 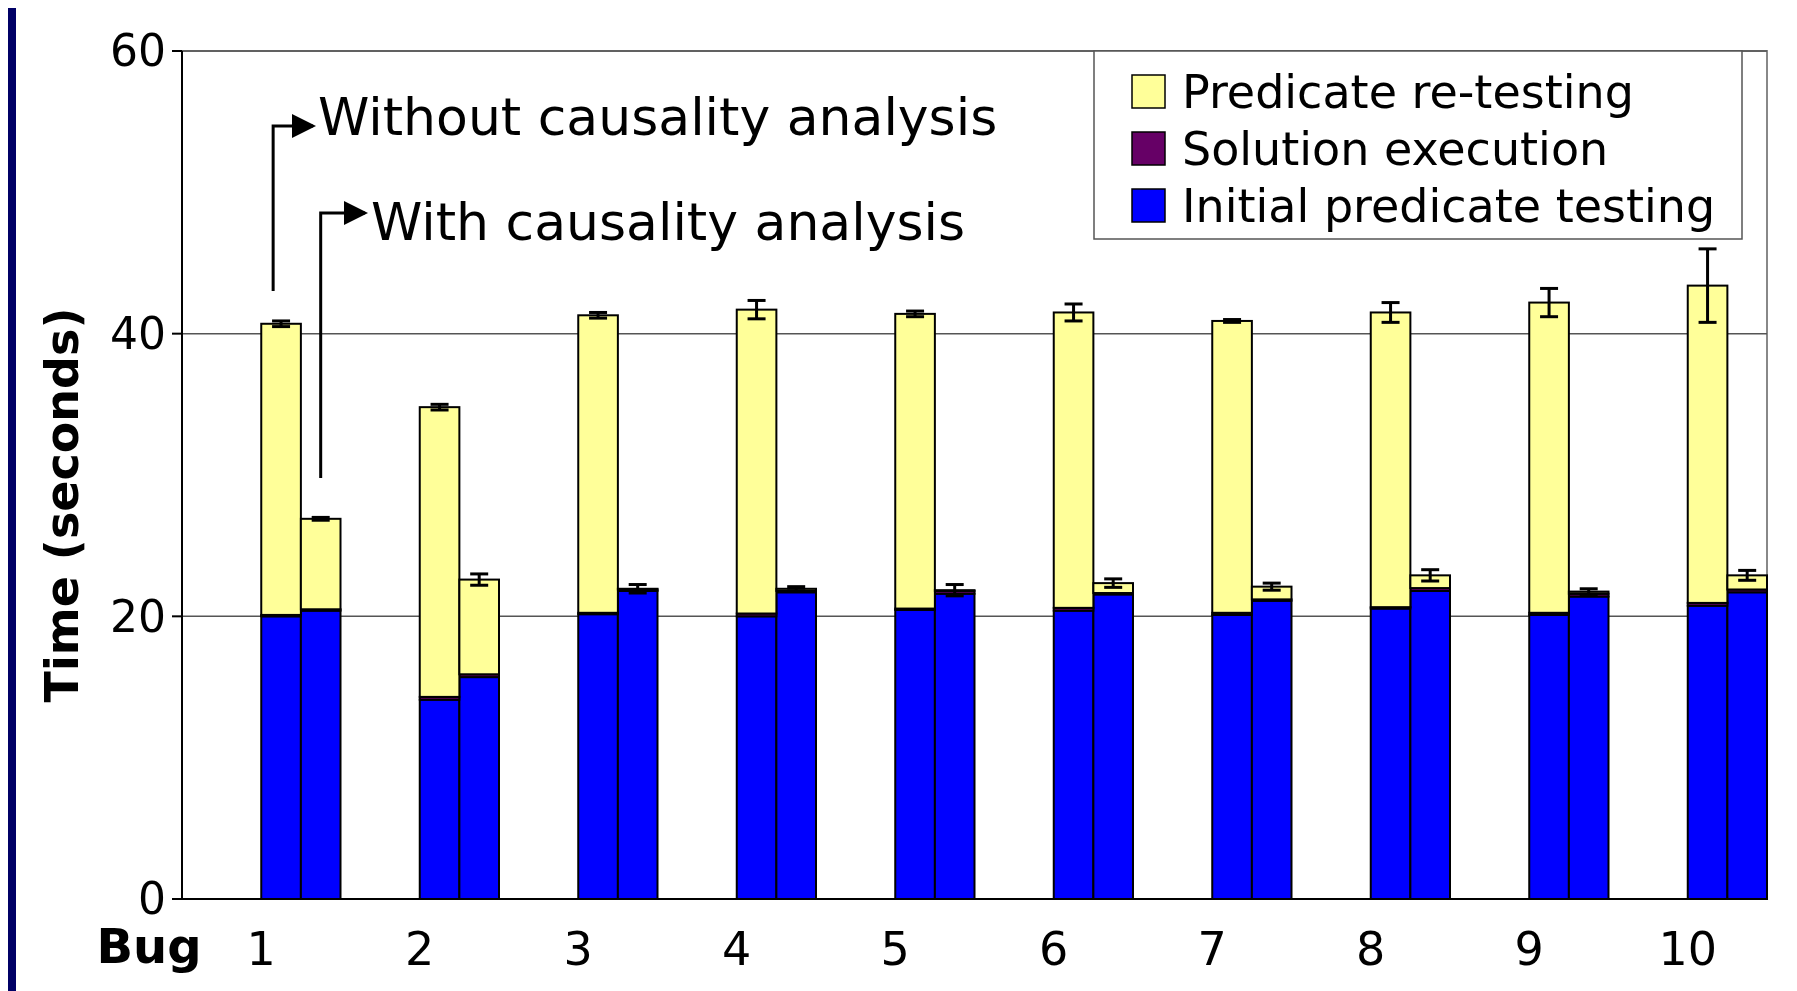 I want to click on y-tick-label: 60, so click(x=138, y=51).